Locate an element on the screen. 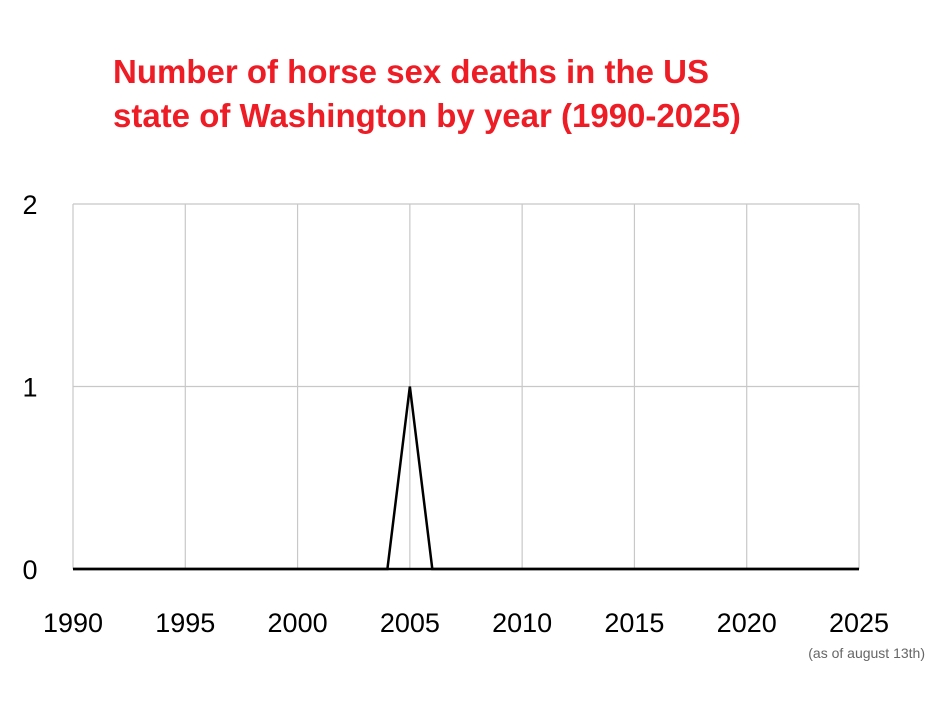  x-tick-label-2020: 2020 is located at coordinates (747, 623).